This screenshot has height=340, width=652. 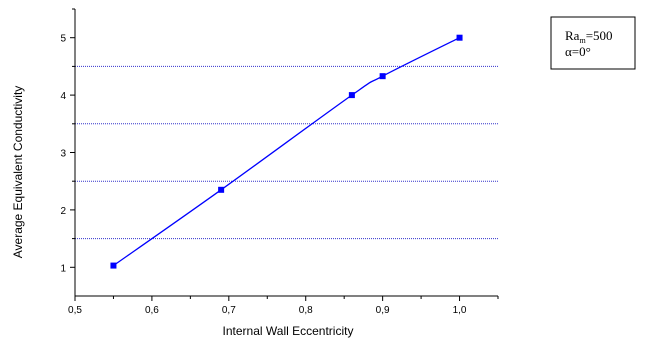 I want to click on y-tick-label-0: 1, so click(x=63, y=268).